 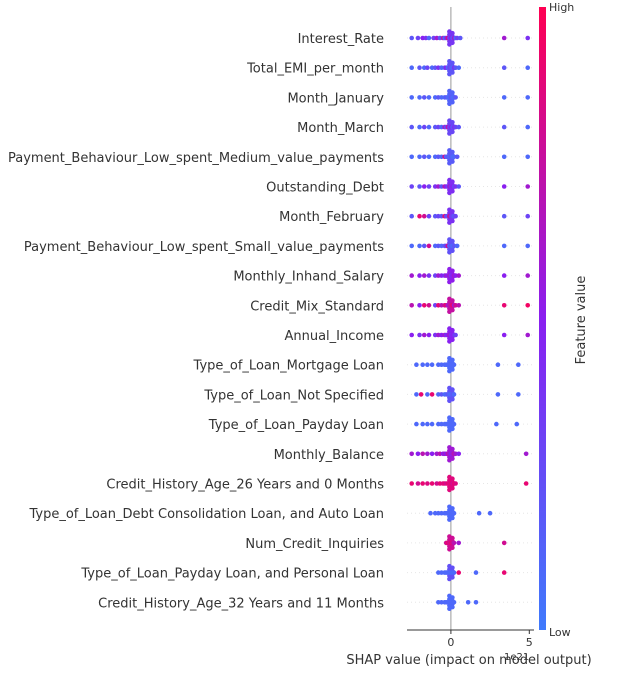 I want to click on x-axis-offset-label: 1e21, so click(x=516, y=657).